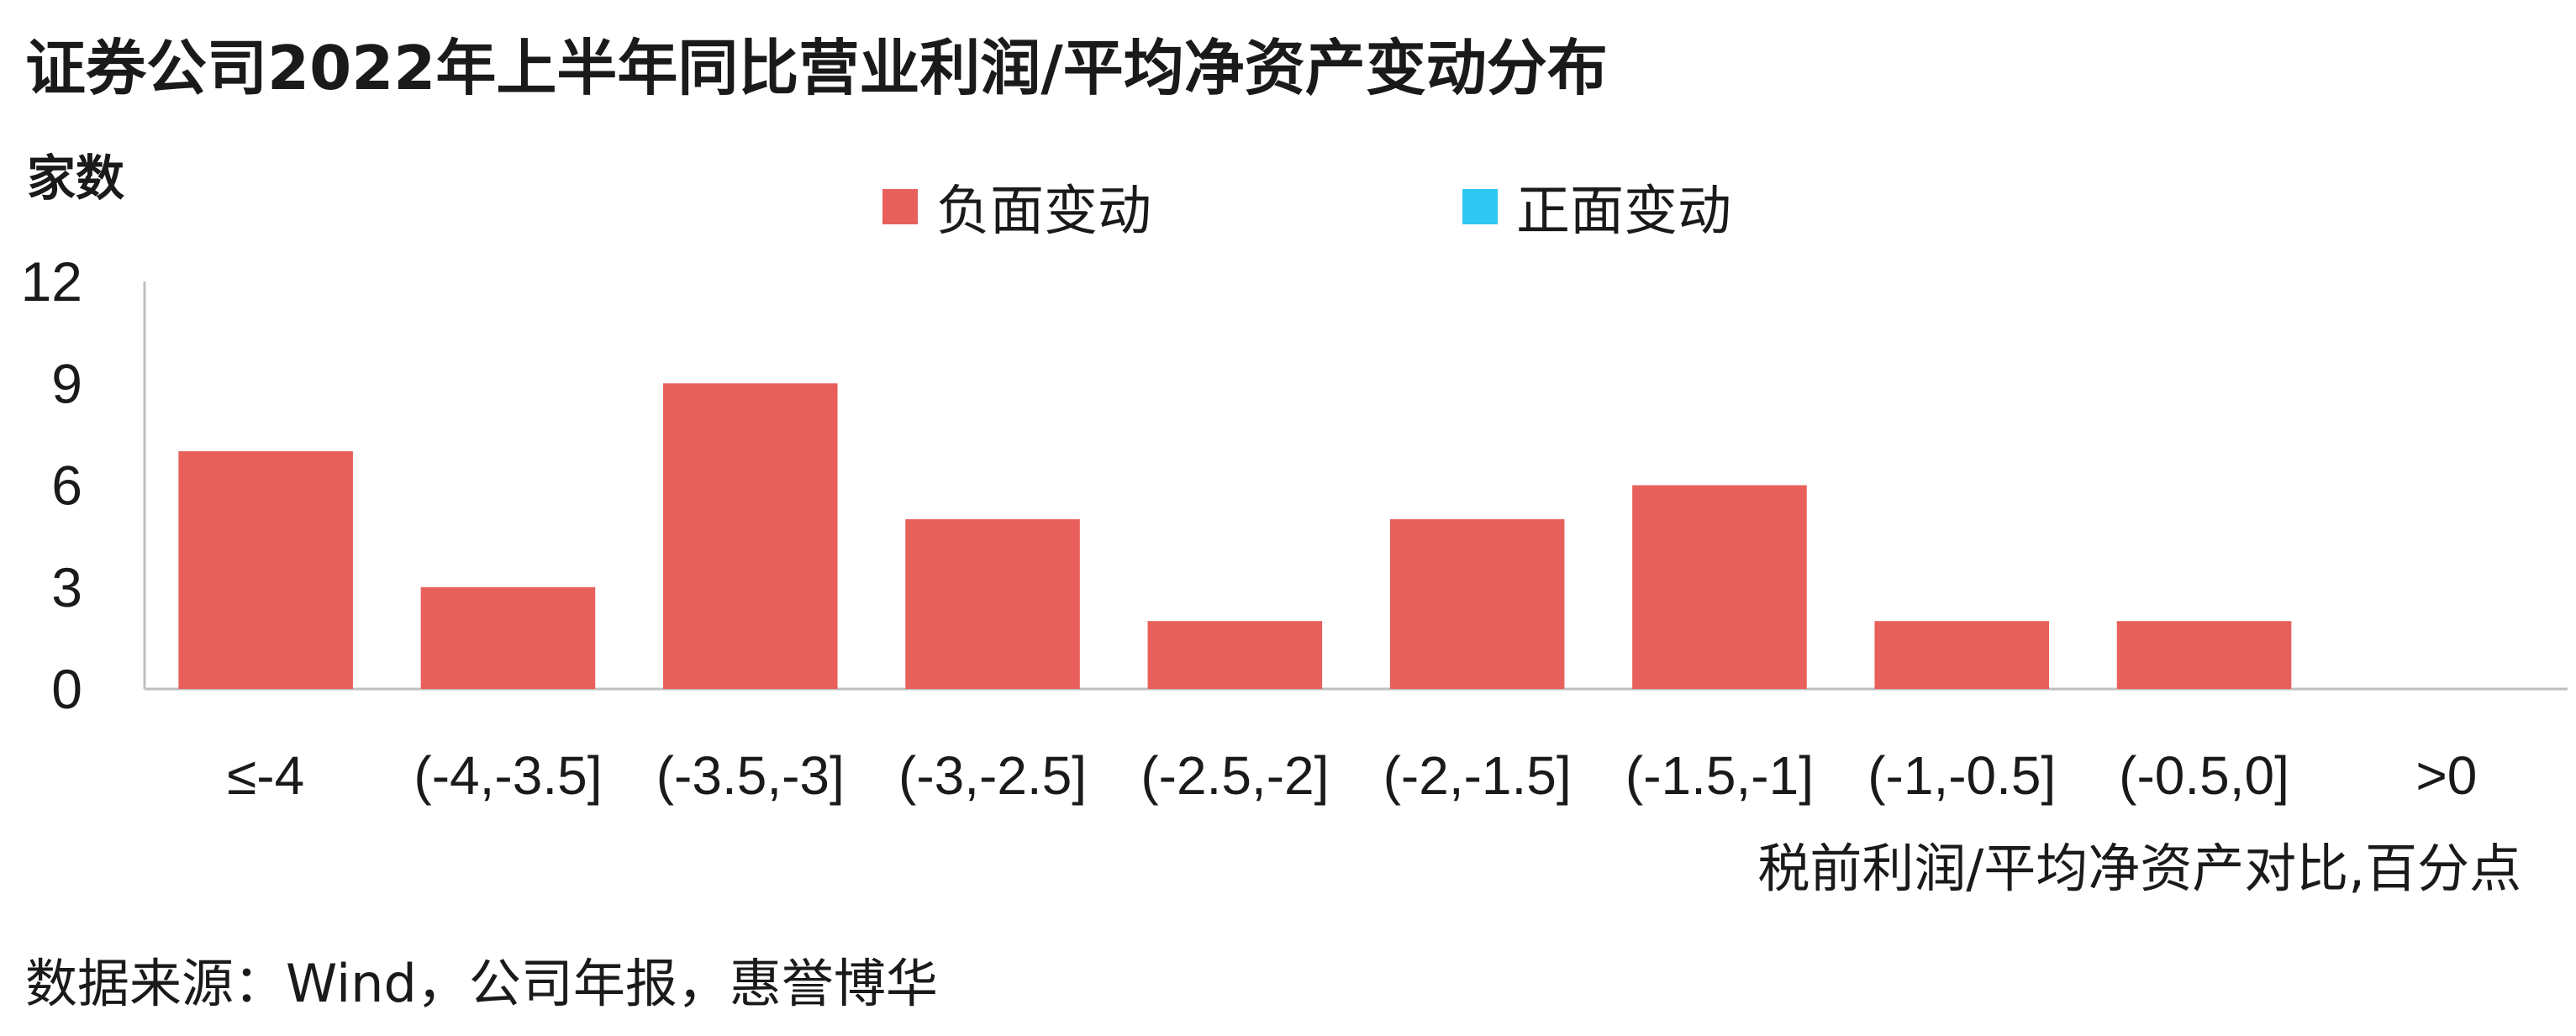 This screenshot has height=1036, width=2576. What do you see at coordinates (1043, 212) in the screenshot?
I see `legend-label-negative: 负面变动` at bounding box center [1043, 212].